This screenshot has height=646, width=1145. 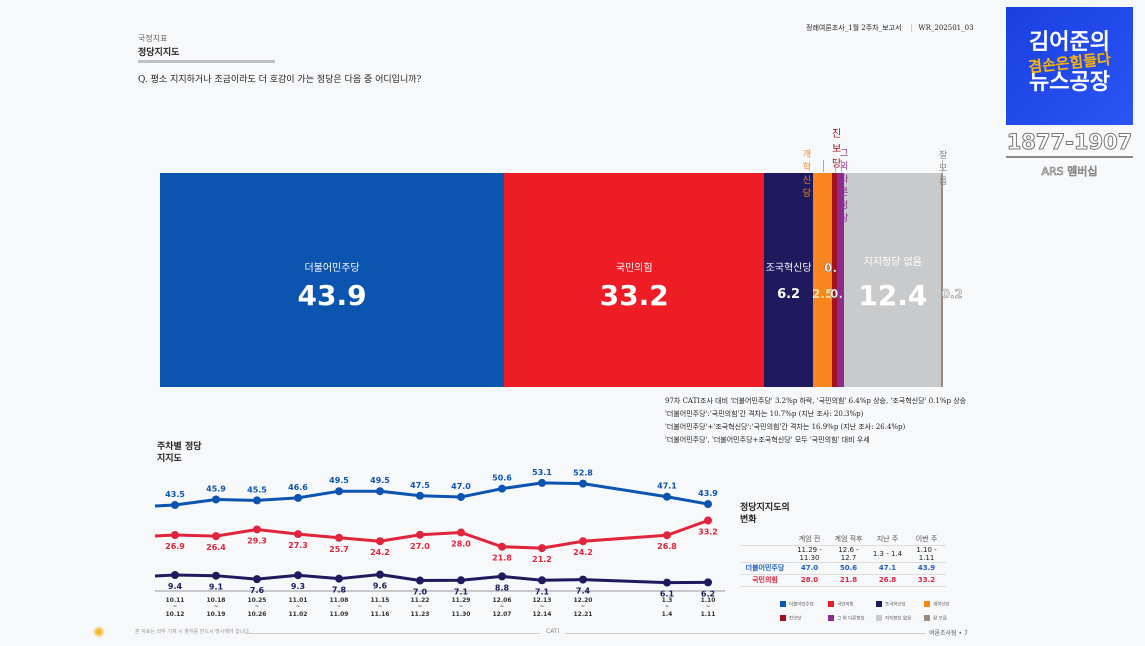 I want to click on bar-segment: 2.5, so click(x=822, y=280).